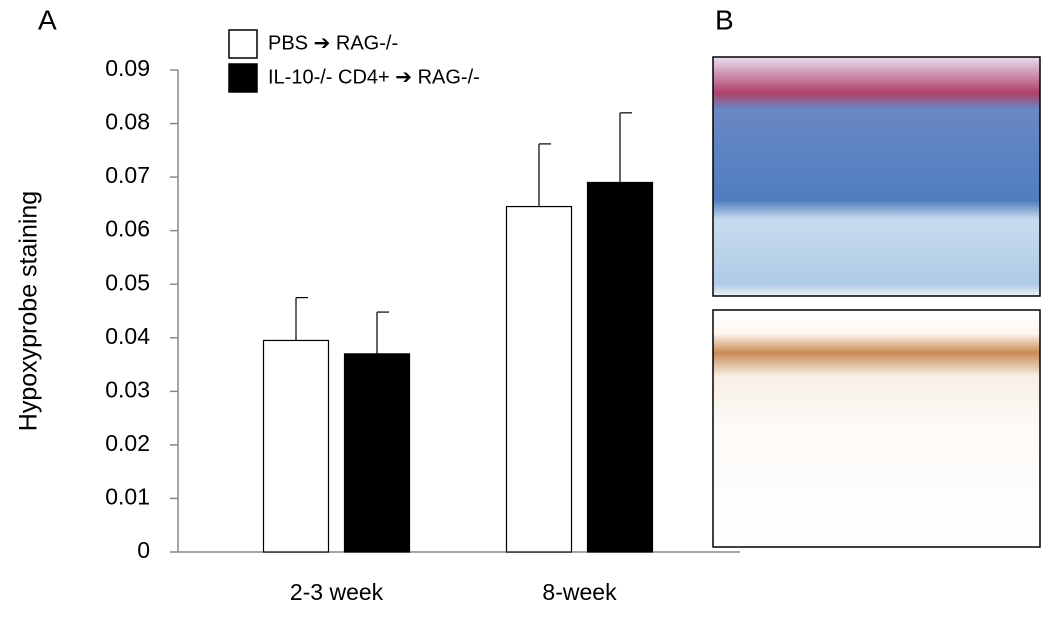 The height and width of the screenshot is (623, 1050). Describe the element at coordinates (374, 77) in the screenshot. I see `legend-label: IL-10-/- CD4+ ➔ RAG-/-` at that location.